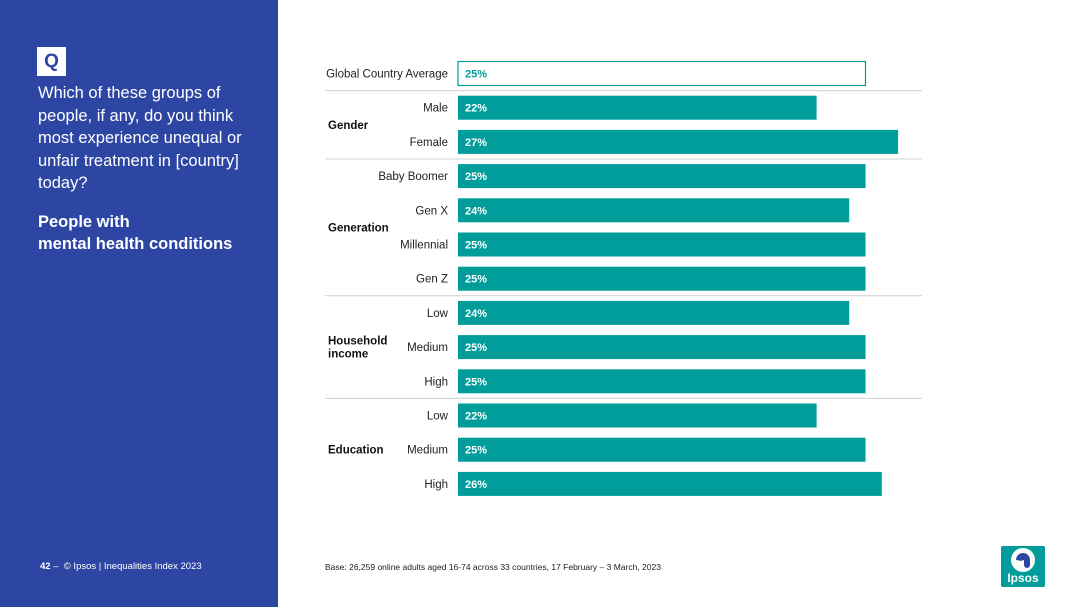 Image resolution: width=1080 pixels, height=607 pixels. What do you see at coordinates (357, 342) in the screenshot?
I see `group-label: Household` at bounding box center [357, 342].